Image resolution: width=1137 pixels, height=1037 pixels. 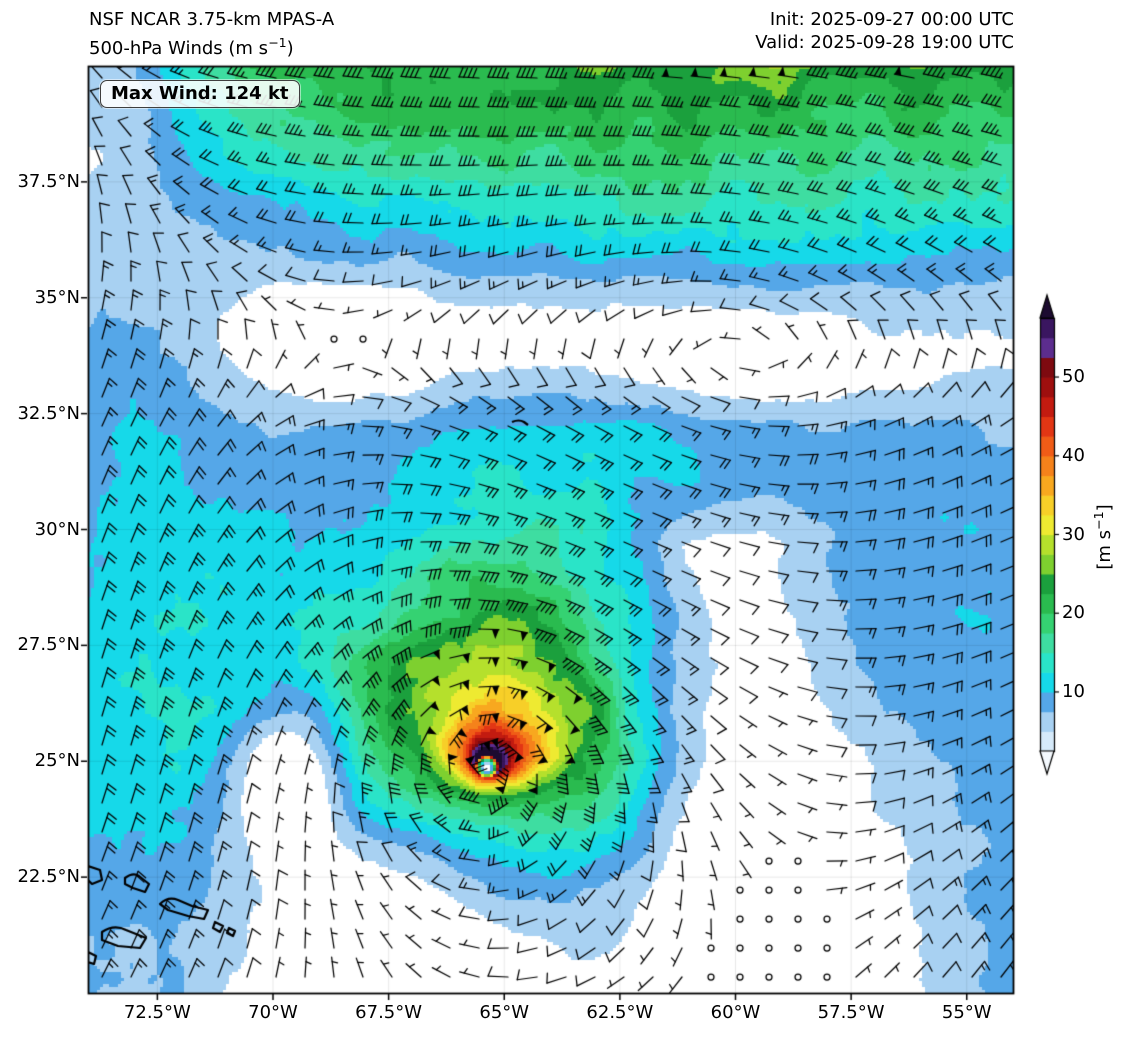 What do you see at coordinates (1073, 613) in the screenshot?
I see `colorbar-tick-label: 20` at bounding box center [1073, 613].